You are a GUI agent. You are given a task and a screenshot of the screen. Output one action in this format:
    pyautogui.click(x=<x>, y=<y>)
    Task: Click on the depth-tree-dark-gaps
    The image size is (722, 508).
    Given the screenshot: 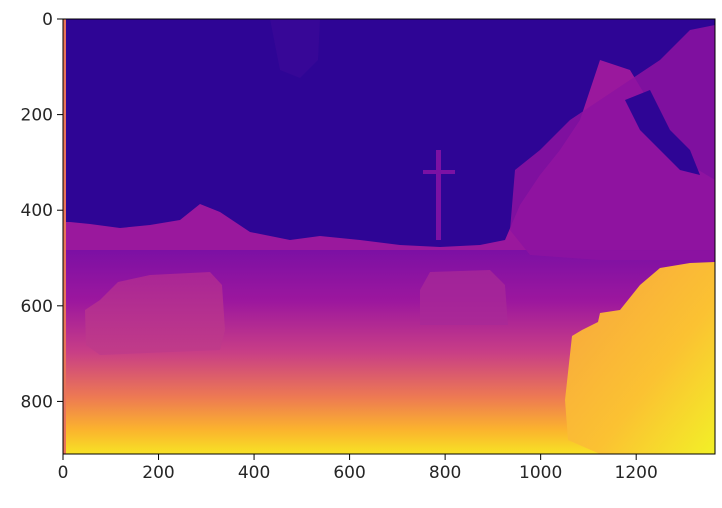 What is the action you would take?
    pyautogui.click(x=662, y=132)
    